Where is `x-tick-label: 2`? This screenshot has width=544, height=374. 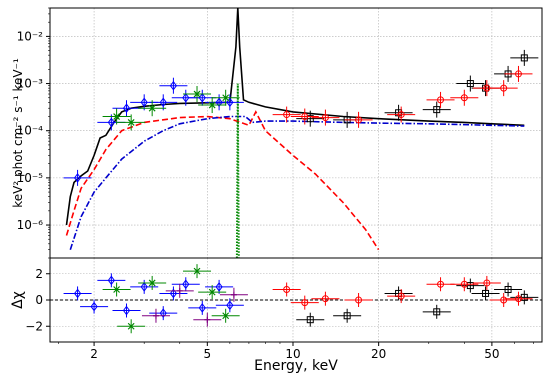
x-tick-label: 2 is located at coordinates (94, 354).